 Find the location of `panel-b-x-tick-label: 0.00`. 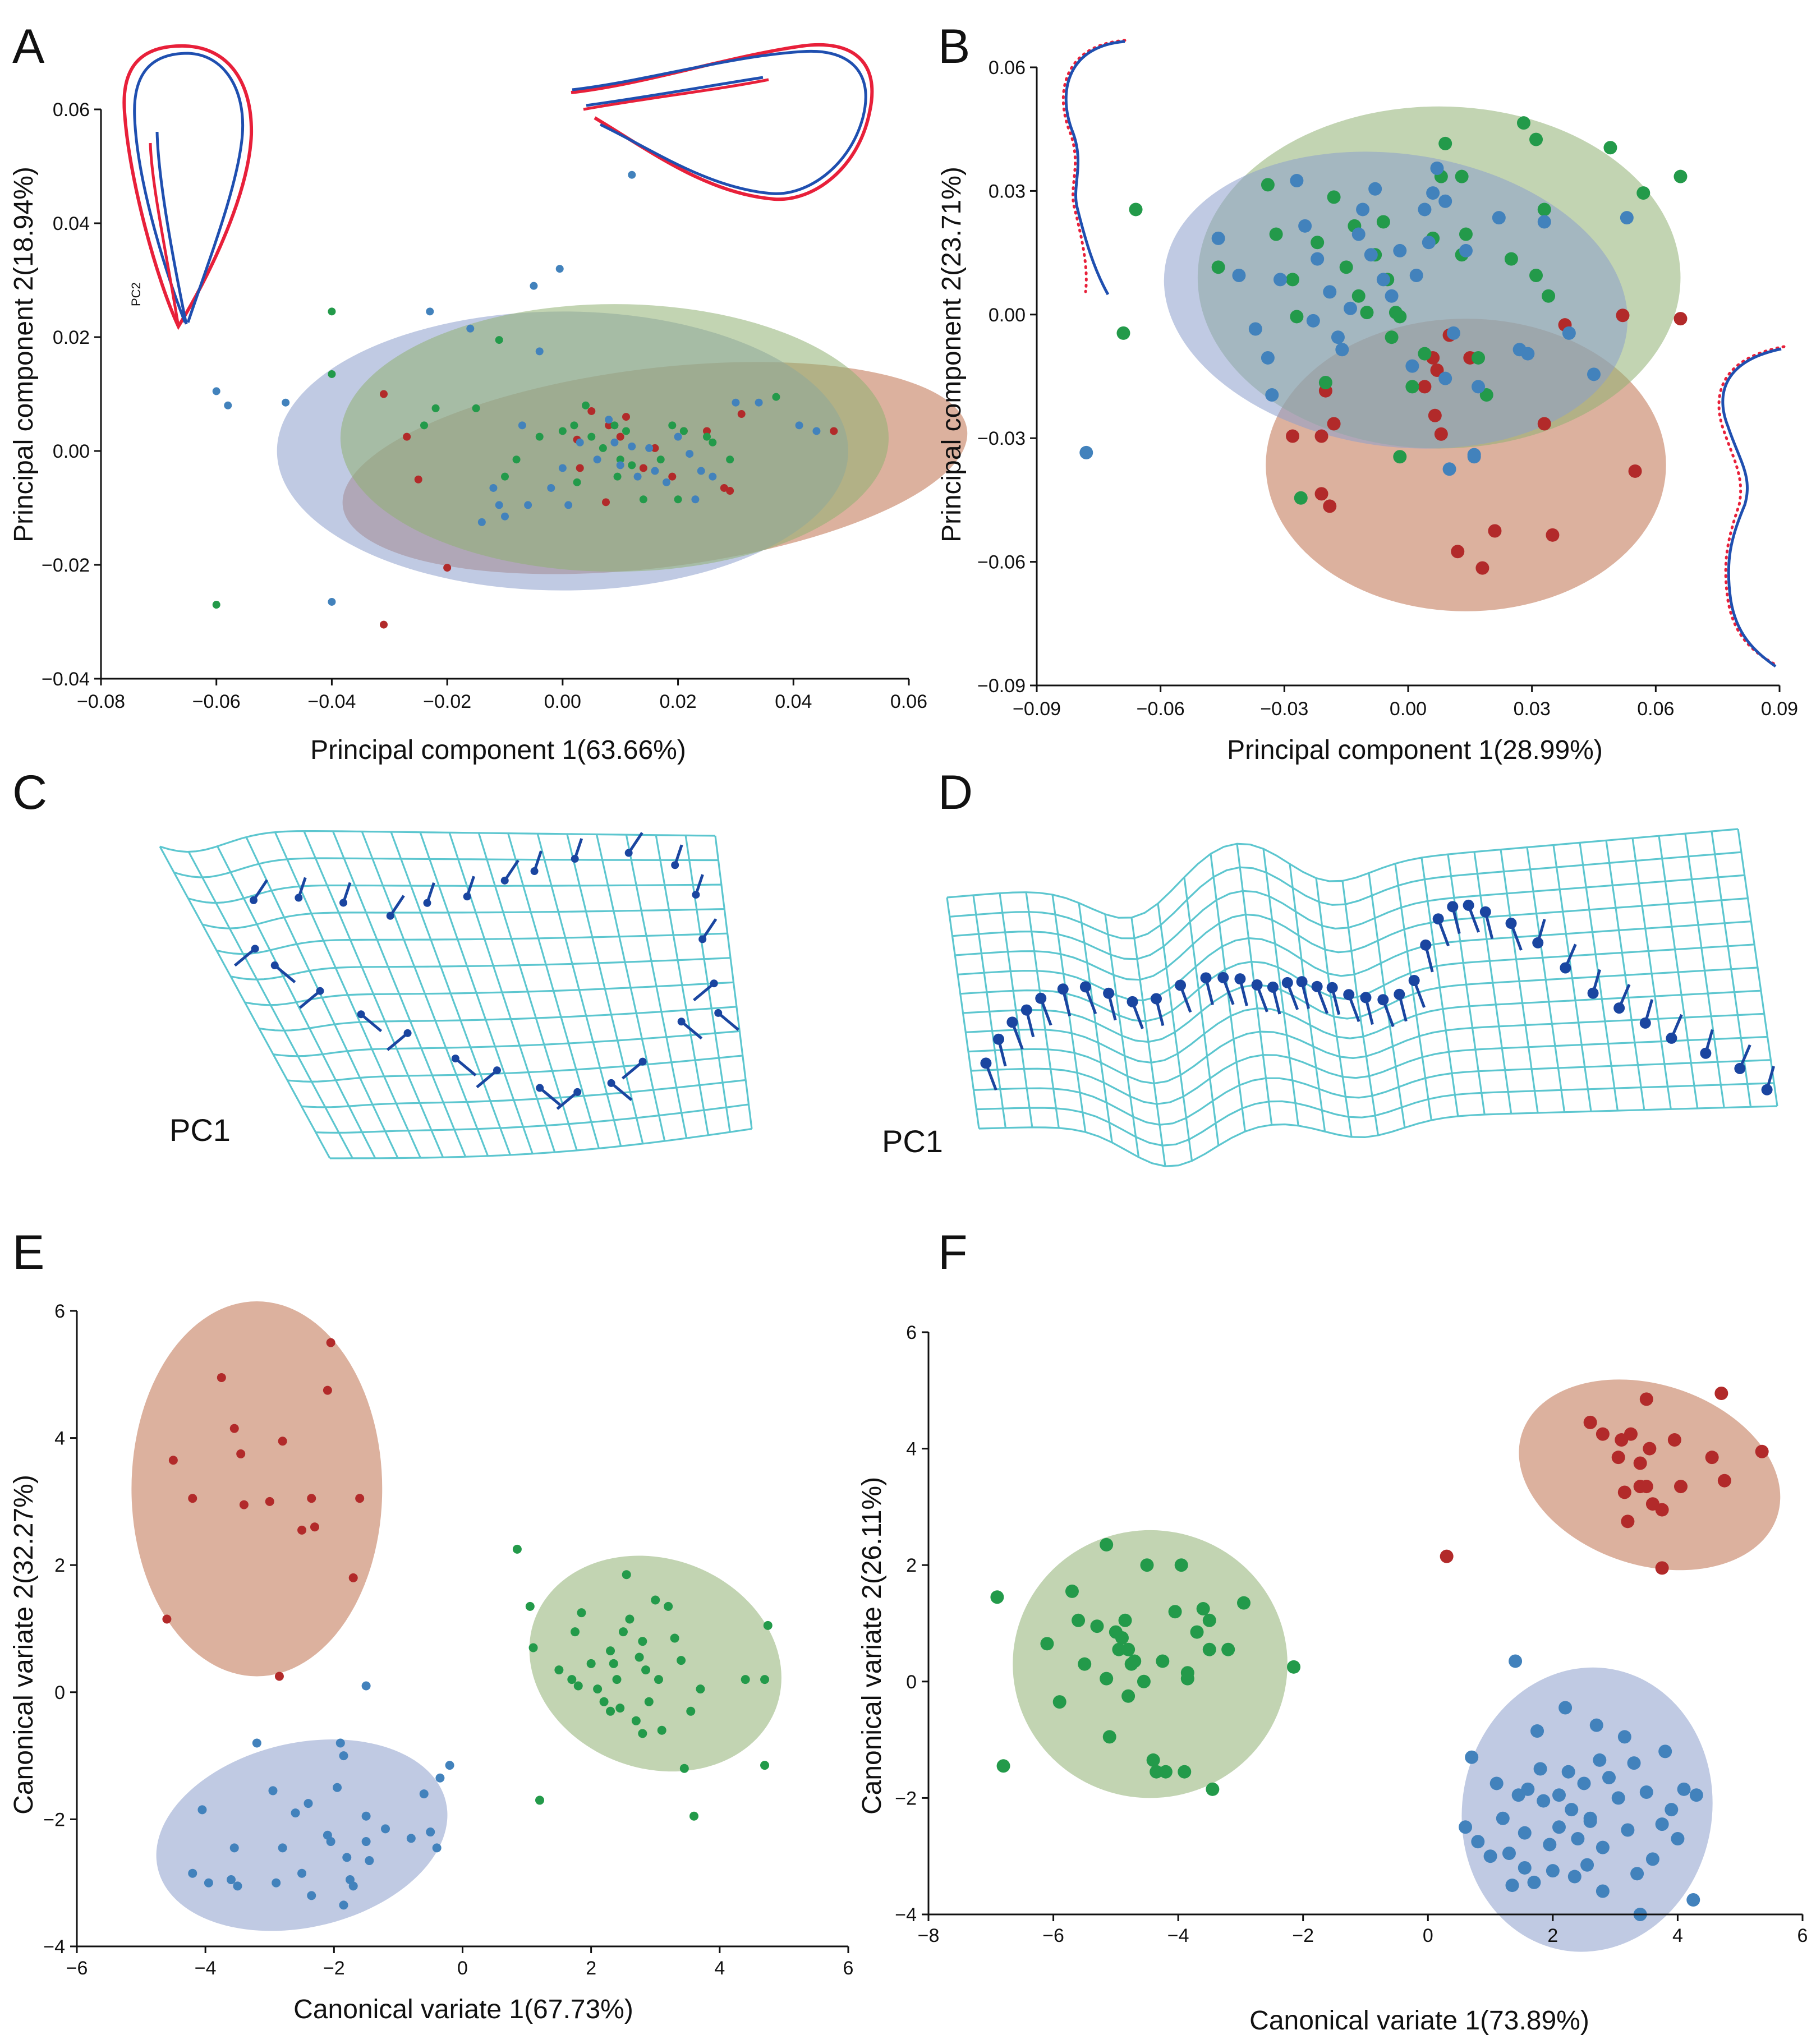

panel-b-x-tick-label: 0.00 is located at coordinates (1408, 709).